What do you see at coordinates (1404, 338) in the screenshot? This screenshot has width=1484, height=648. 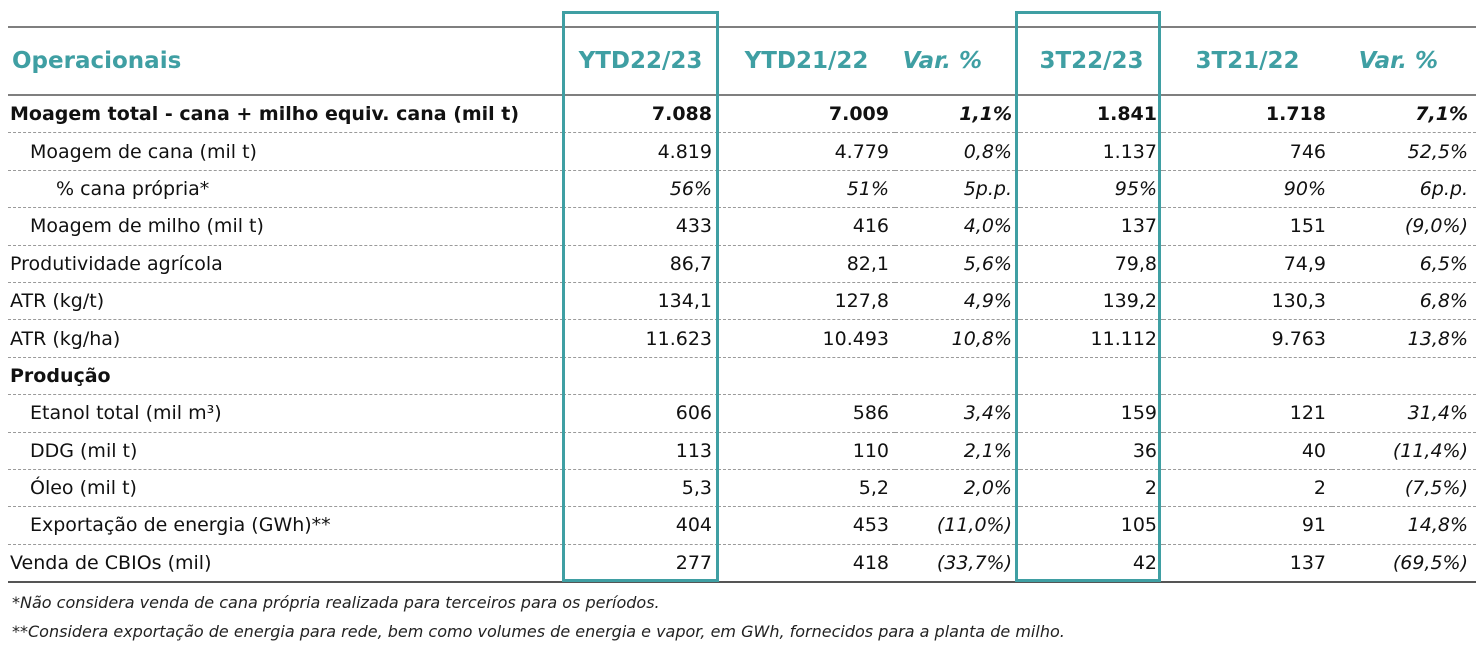 I see `value-var-3t: 13,8%` at bounding box center [1404, 338].